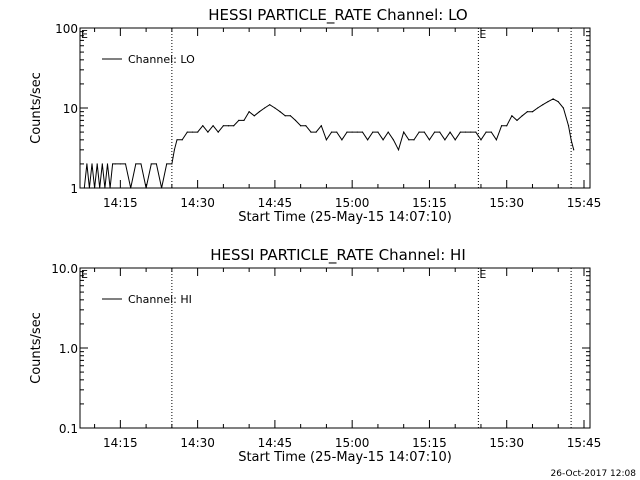 The image size is (640, 480). Describe the element at coordinates (345, 217) in the screenshot. I see `x-axis-label: Start Time (25-May-15 14:07:10)` at that location.